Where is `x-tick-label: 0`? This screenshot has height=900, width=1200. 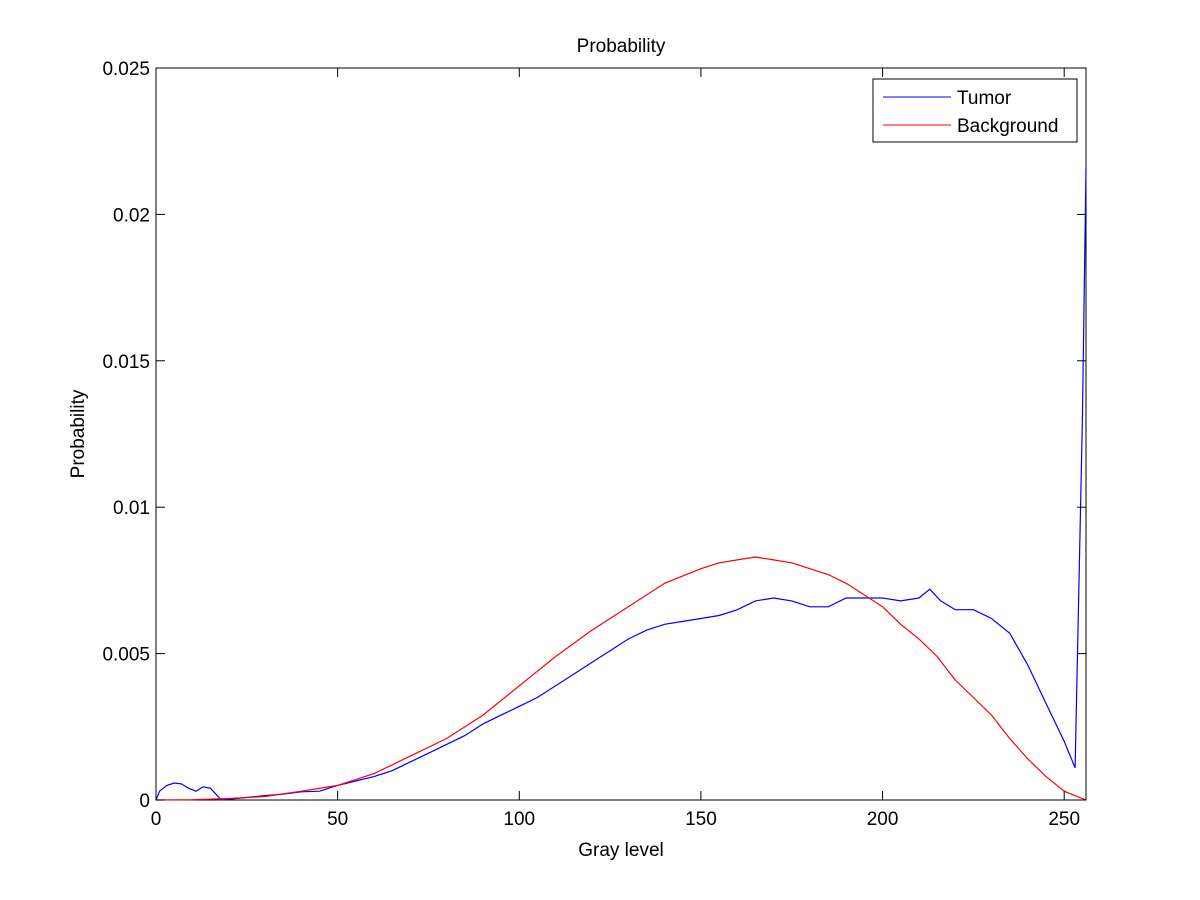
x-tick-label: 0 is located at coordinates (156, 819).